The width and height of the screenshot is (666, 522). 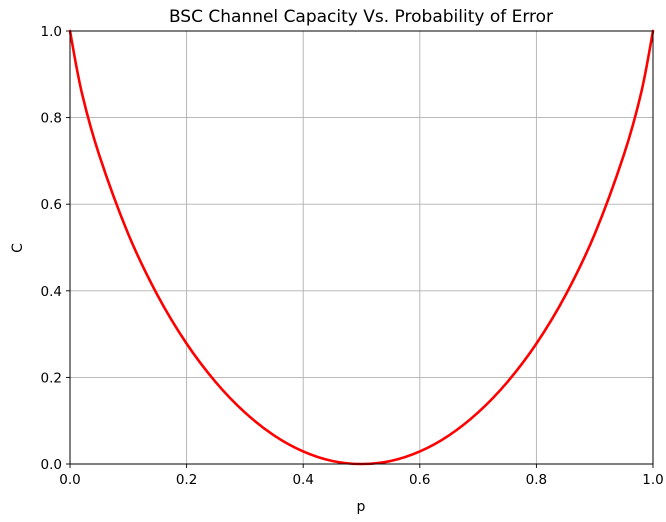 What do you see at coordinates (51, 248) in the screenshot?
I see `y-tick-labels: 0.0 0.2 0.4 0.6 0.8 1.0` at bounding box center [51, 248].